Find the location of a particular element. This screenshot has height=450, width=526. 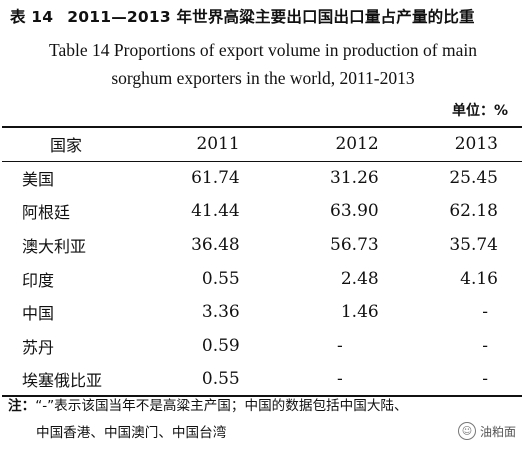

cell-value: 31.26 is located at coordinates (354, 178).